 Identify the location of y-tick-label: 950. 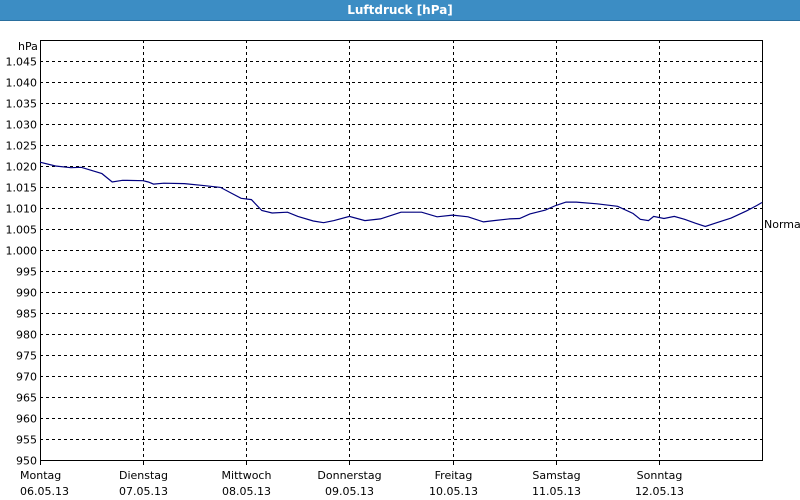
(26, 461).